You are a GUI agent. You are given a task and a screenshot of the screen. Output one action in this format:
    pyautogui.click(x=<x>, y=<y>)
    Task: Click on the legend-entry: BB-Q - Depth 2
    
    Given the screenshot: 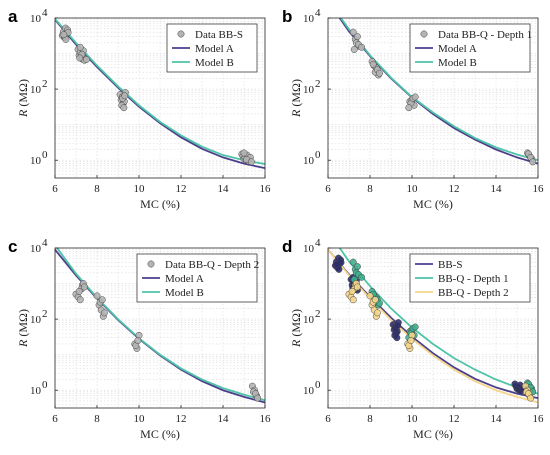 What is the action you would take?
    pyautogui.click(x=473, y=293)
    